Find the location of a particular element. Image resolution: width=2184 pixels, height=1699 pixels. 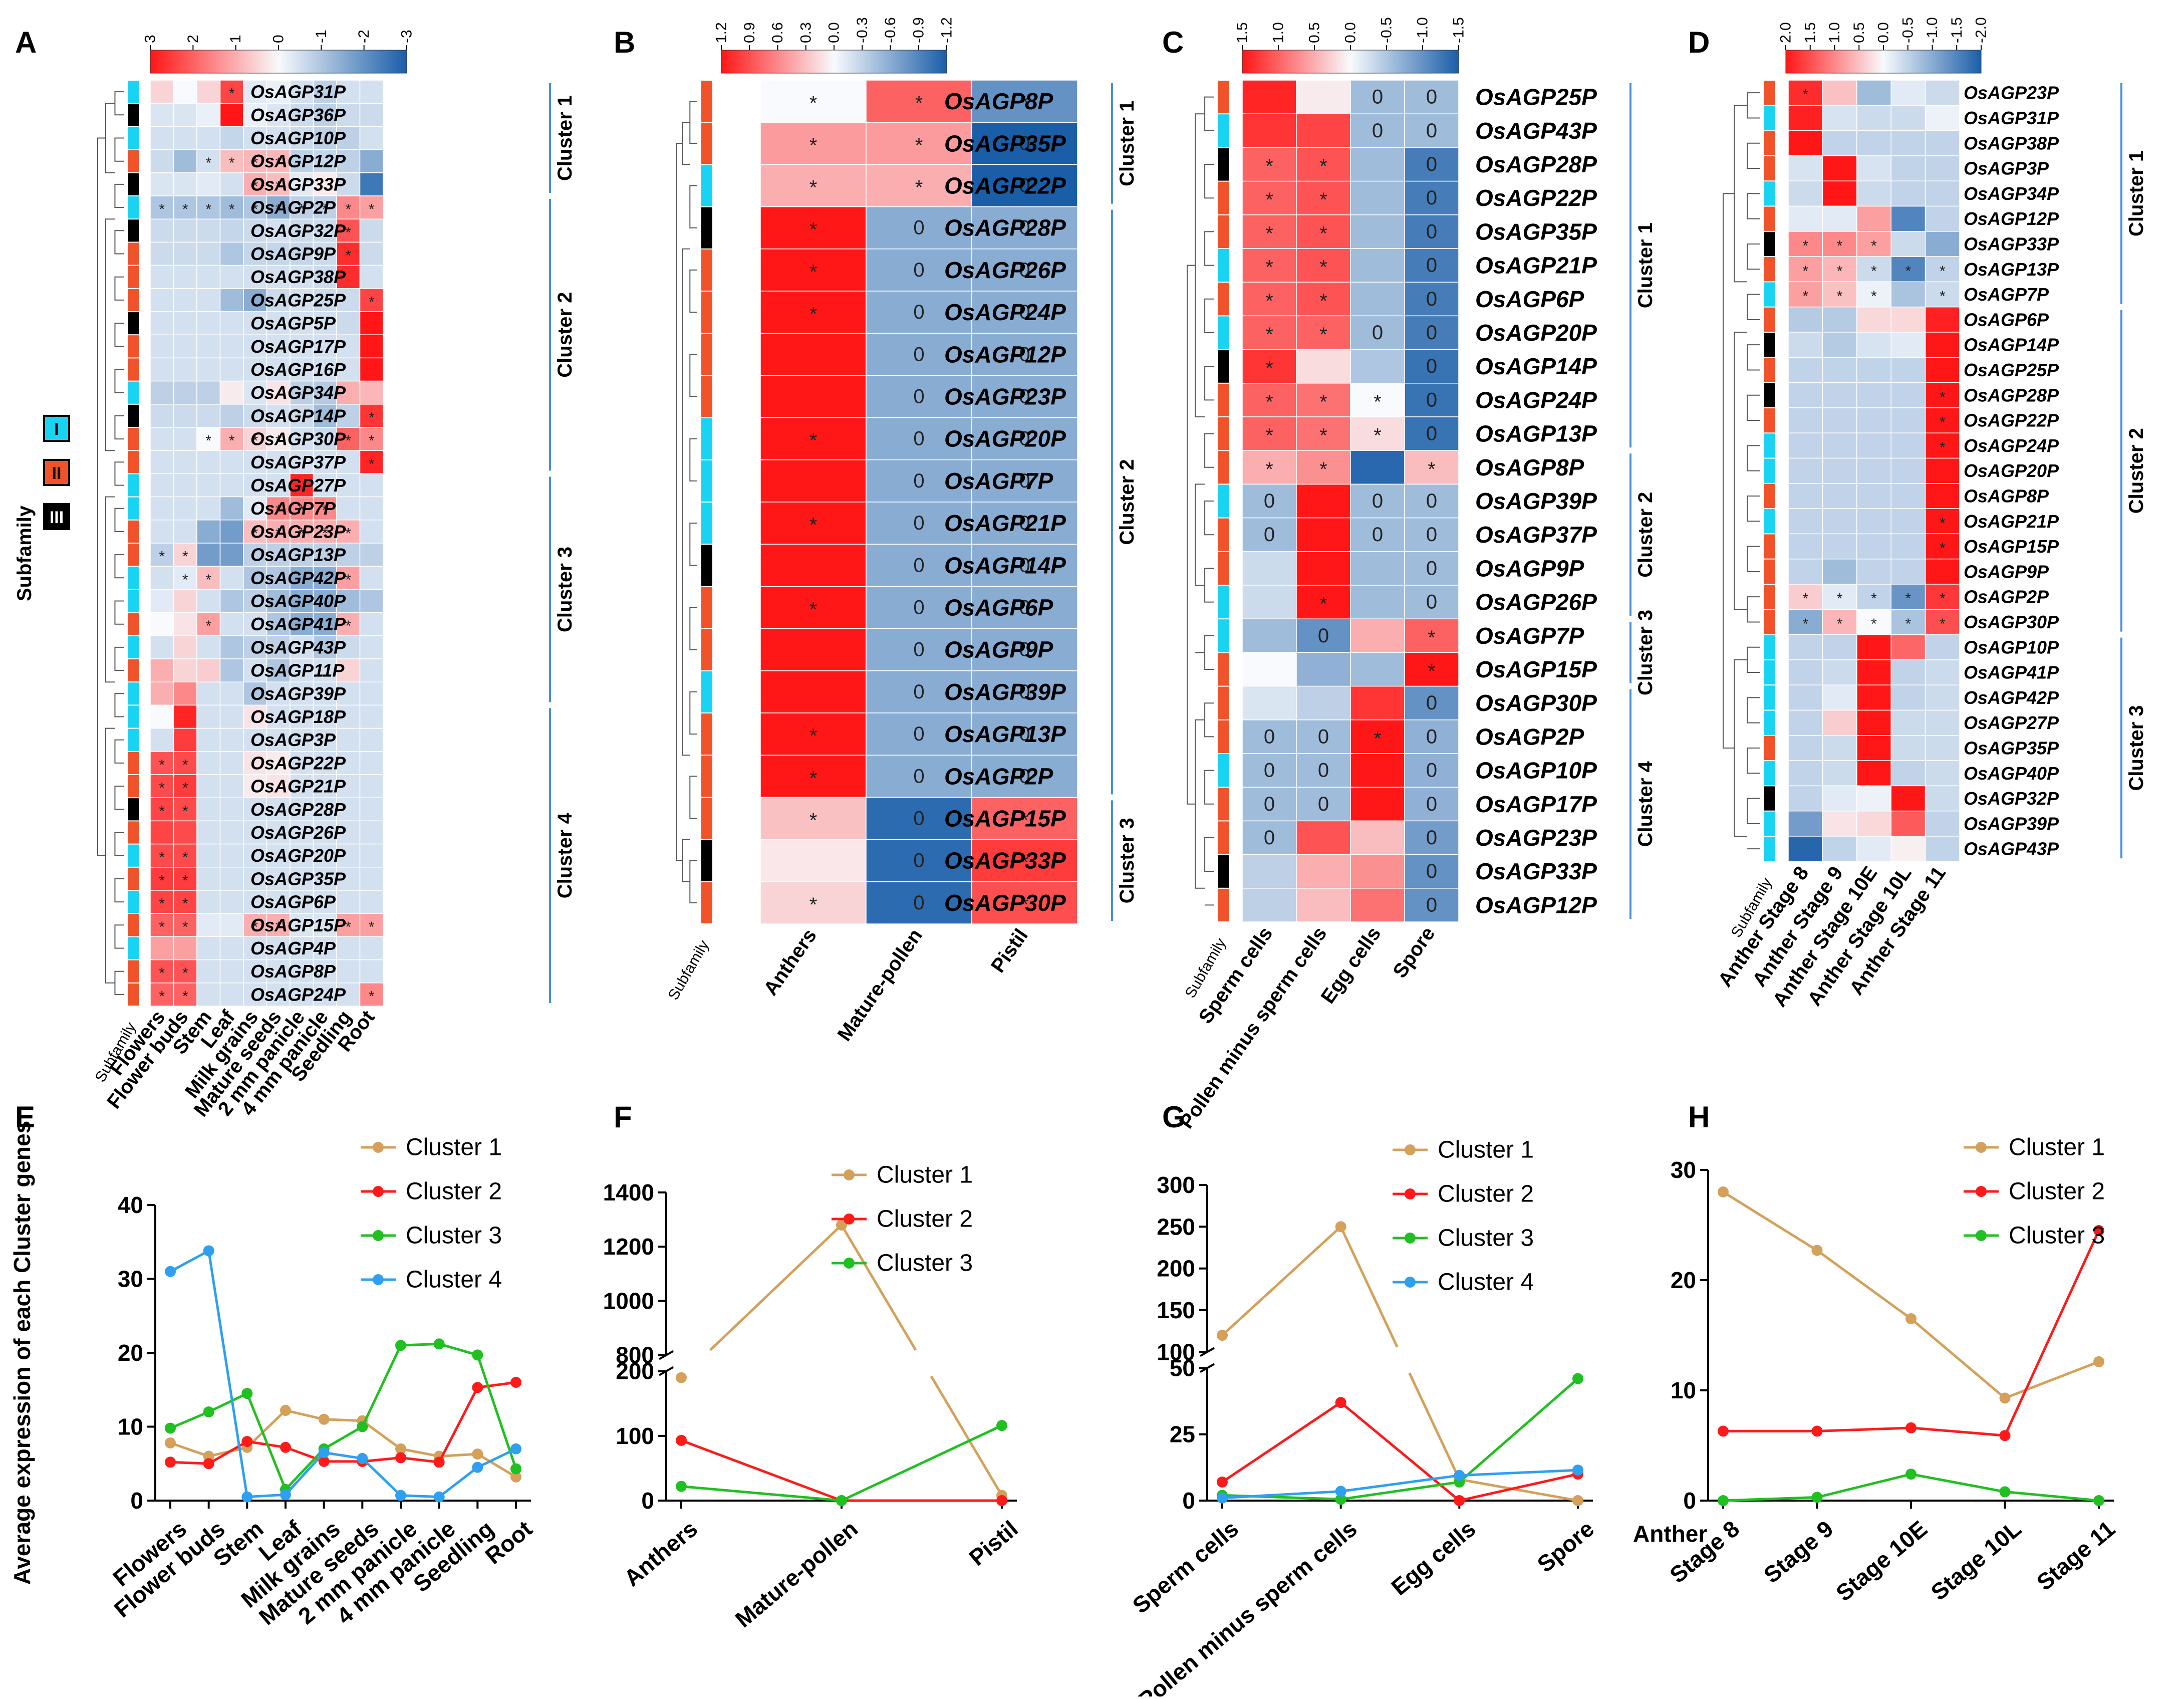

legend-marker is located at coordinates (849, 1174).